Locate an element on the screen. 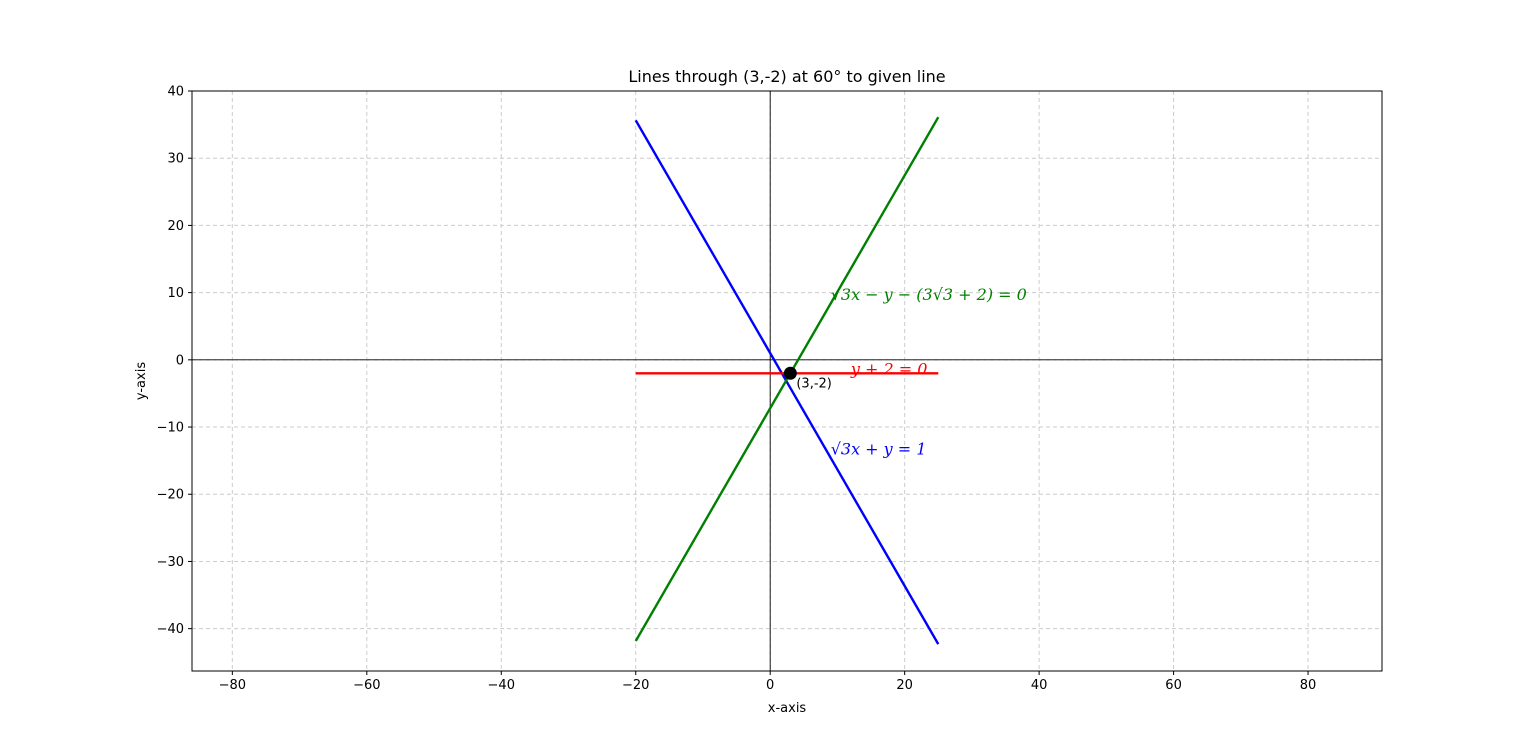 This screenshot has width=1536, height=754. x-ticks: −80 −60 −40 −20 0 20 40 60 80 is located at coordinates (768, 682).